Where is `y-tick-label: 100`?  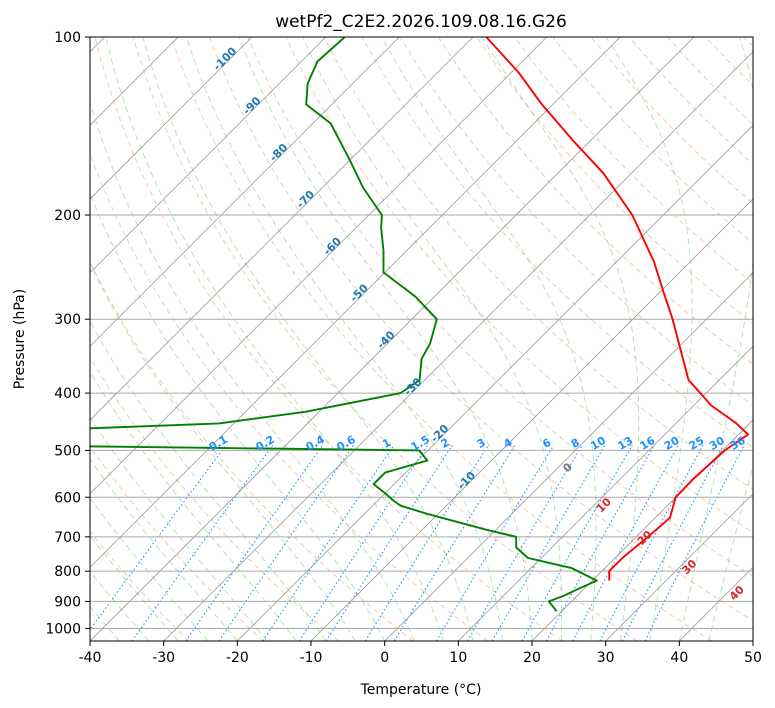 y-tick-label: 100 is located at coordinates (67, 38).